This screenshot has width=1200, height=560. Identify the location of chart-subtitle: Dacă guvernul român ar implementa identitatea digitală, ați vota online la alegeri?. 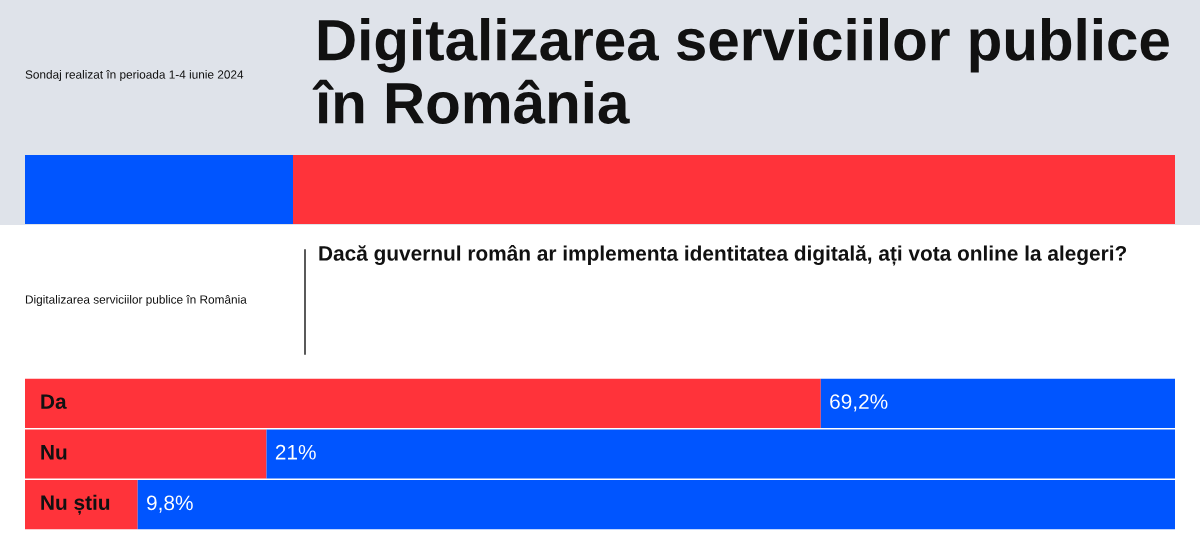
(723, 255).